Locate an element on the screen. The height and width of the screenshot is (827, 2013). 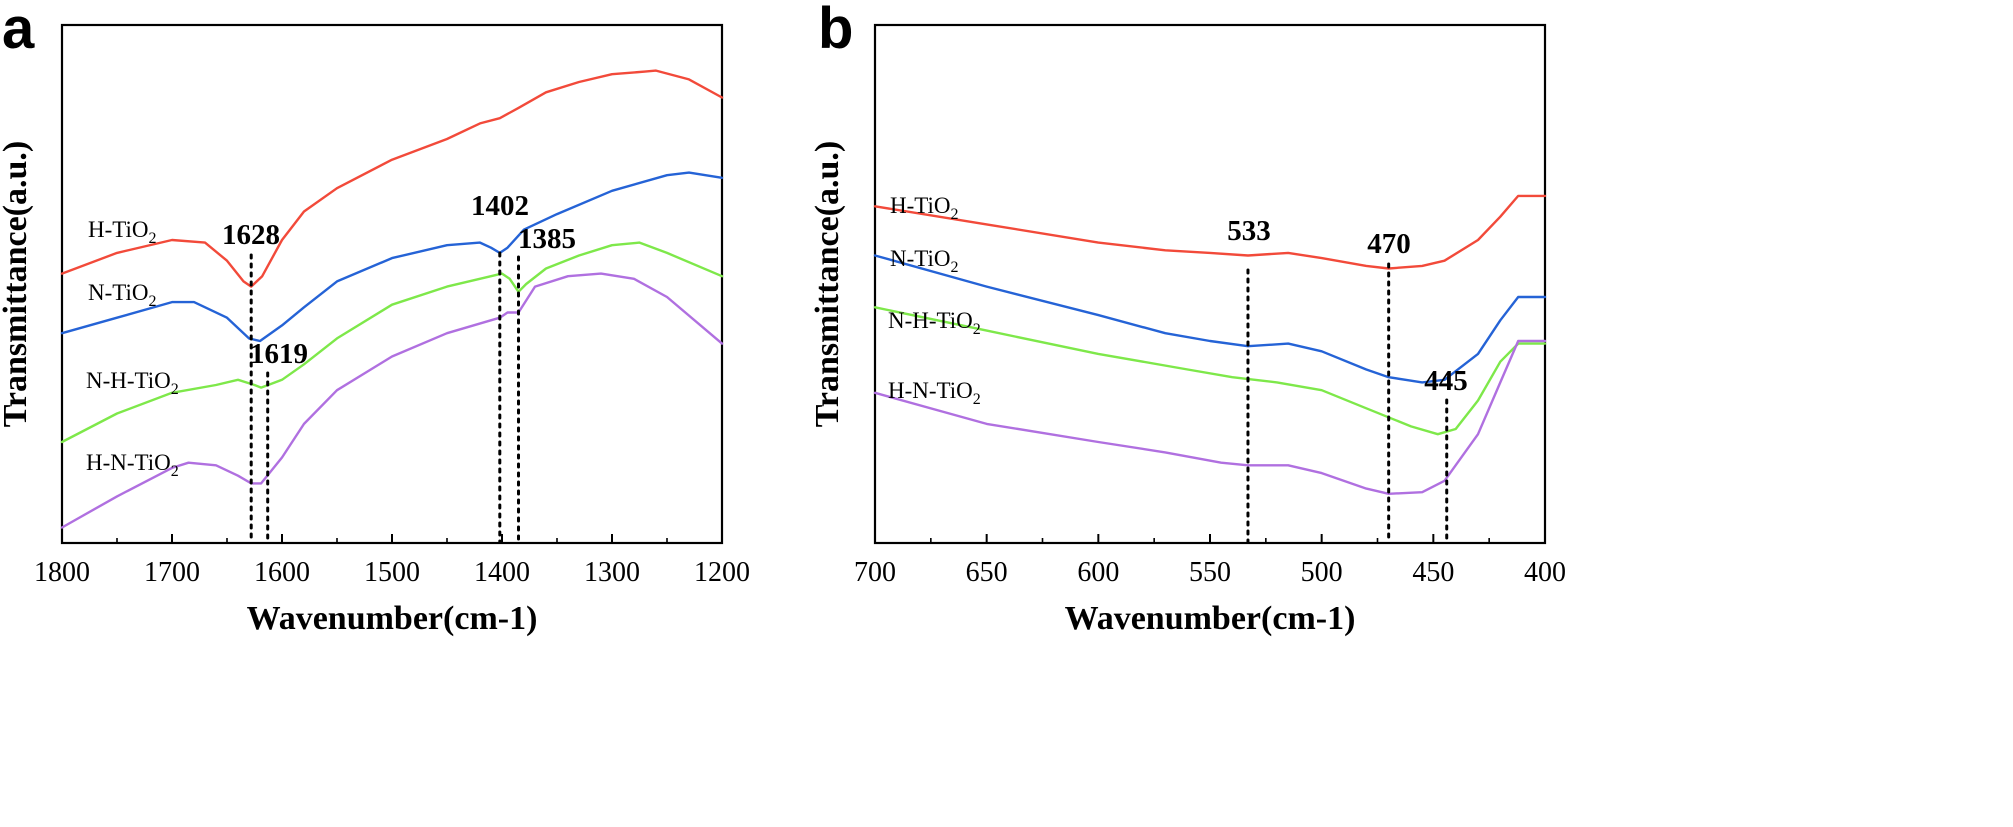
peak-label: 533 is located at coordinates (1249, 231).